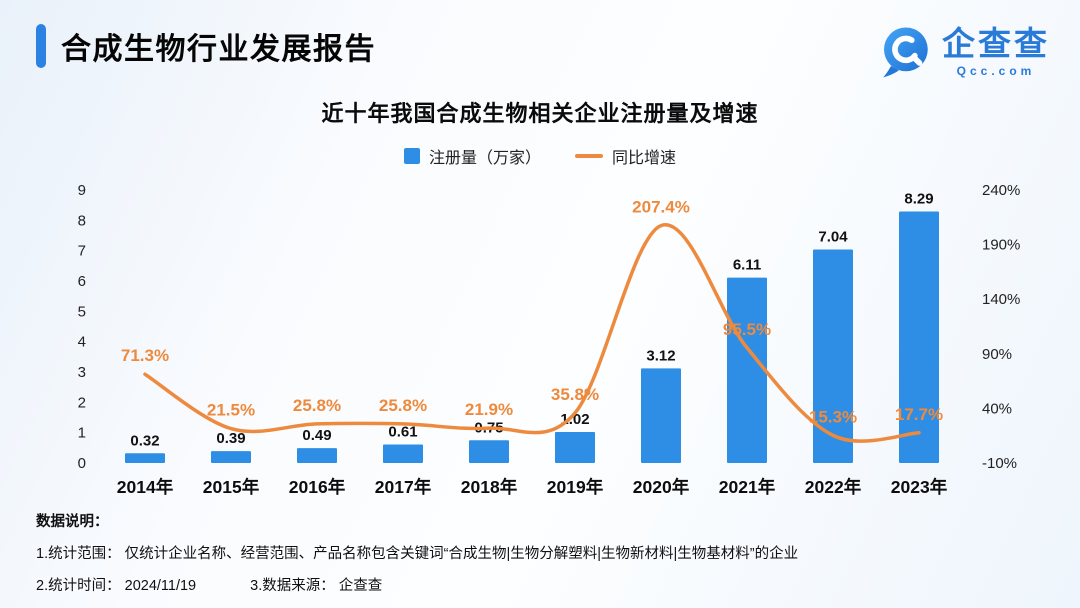  I want to click on left-axis-tick: 0, so click(82, 463).